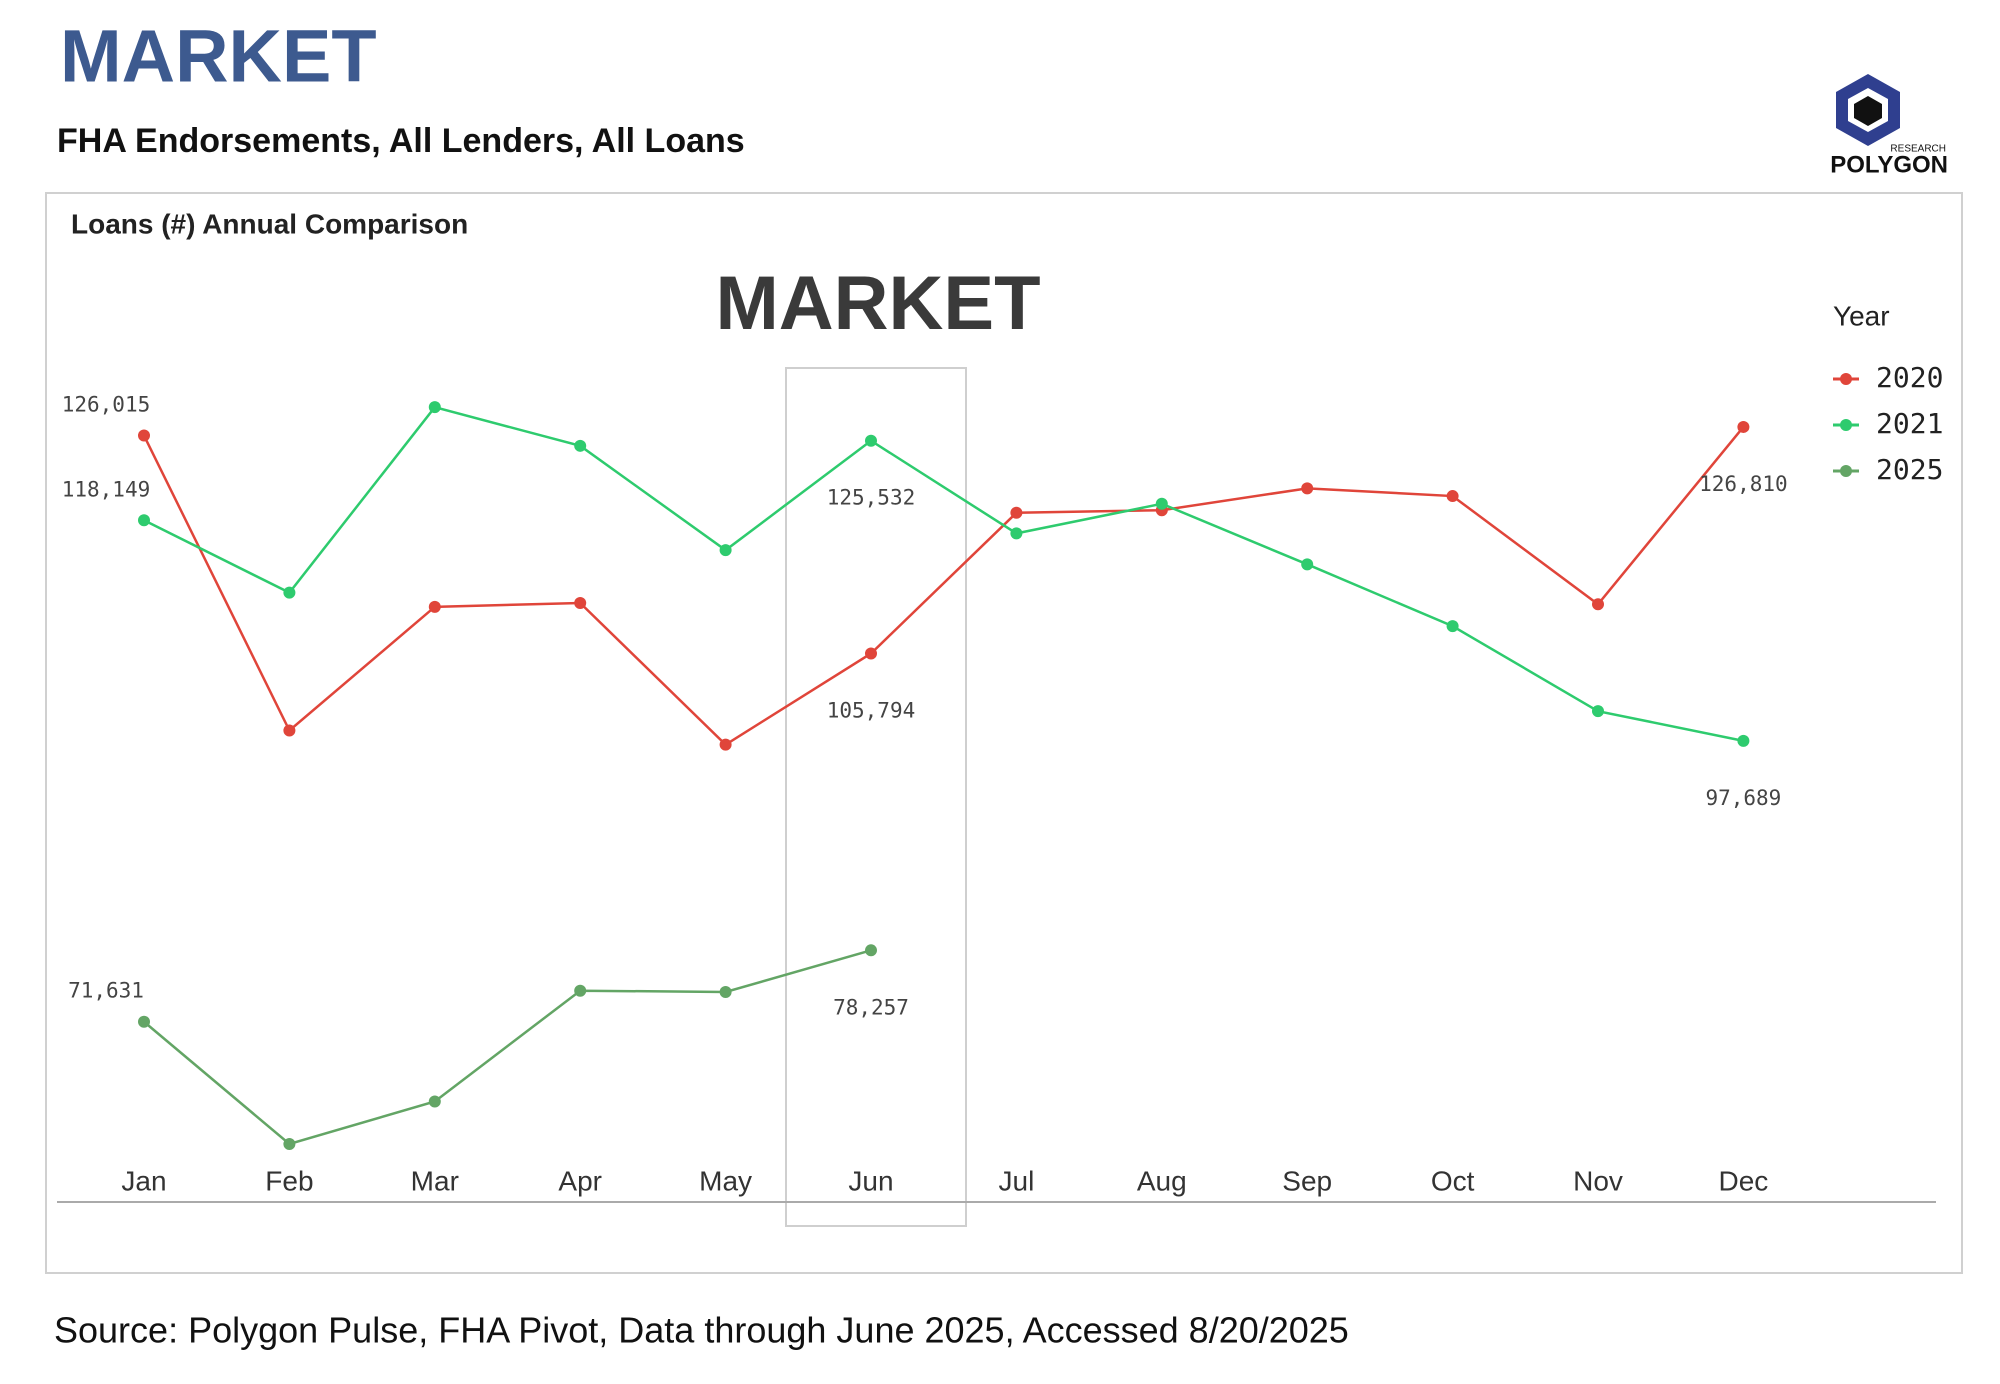 This screenshot has width=2000, height=1384. Describe the element at coordinates (289, 1180) in the screenshot. I see `x-tick-label: Feb` at that location.